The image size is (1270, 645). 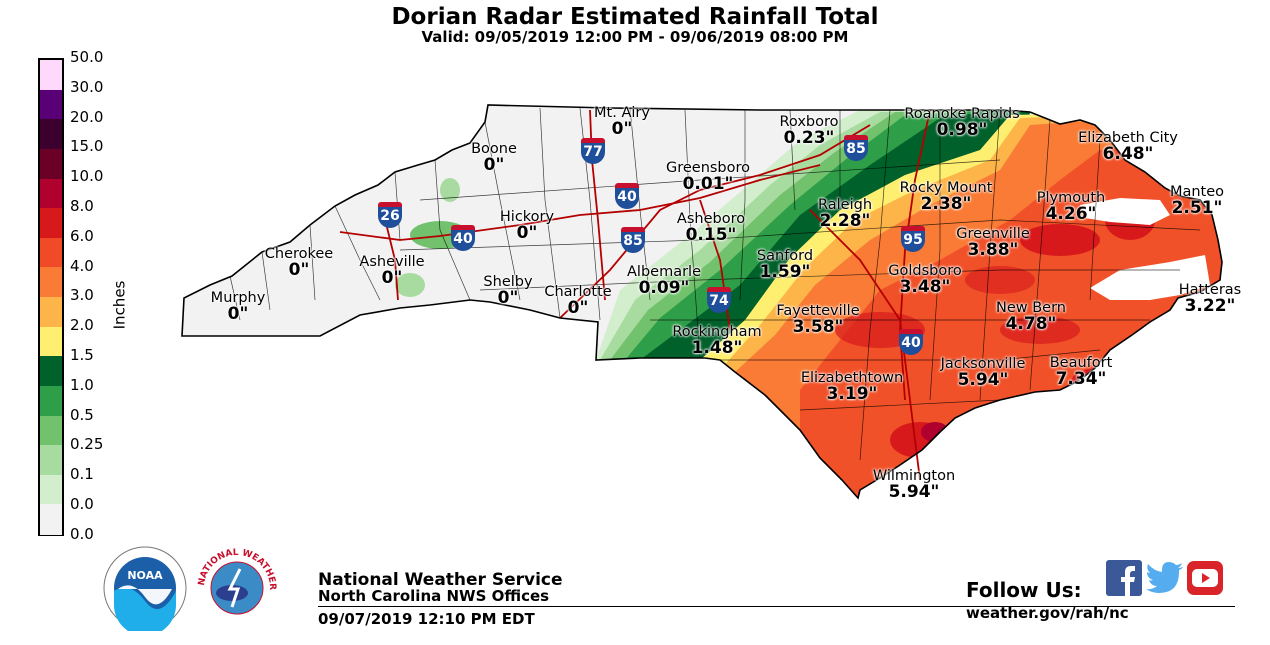 I want to click on facebook-icon, so click(x=1124, y=578).